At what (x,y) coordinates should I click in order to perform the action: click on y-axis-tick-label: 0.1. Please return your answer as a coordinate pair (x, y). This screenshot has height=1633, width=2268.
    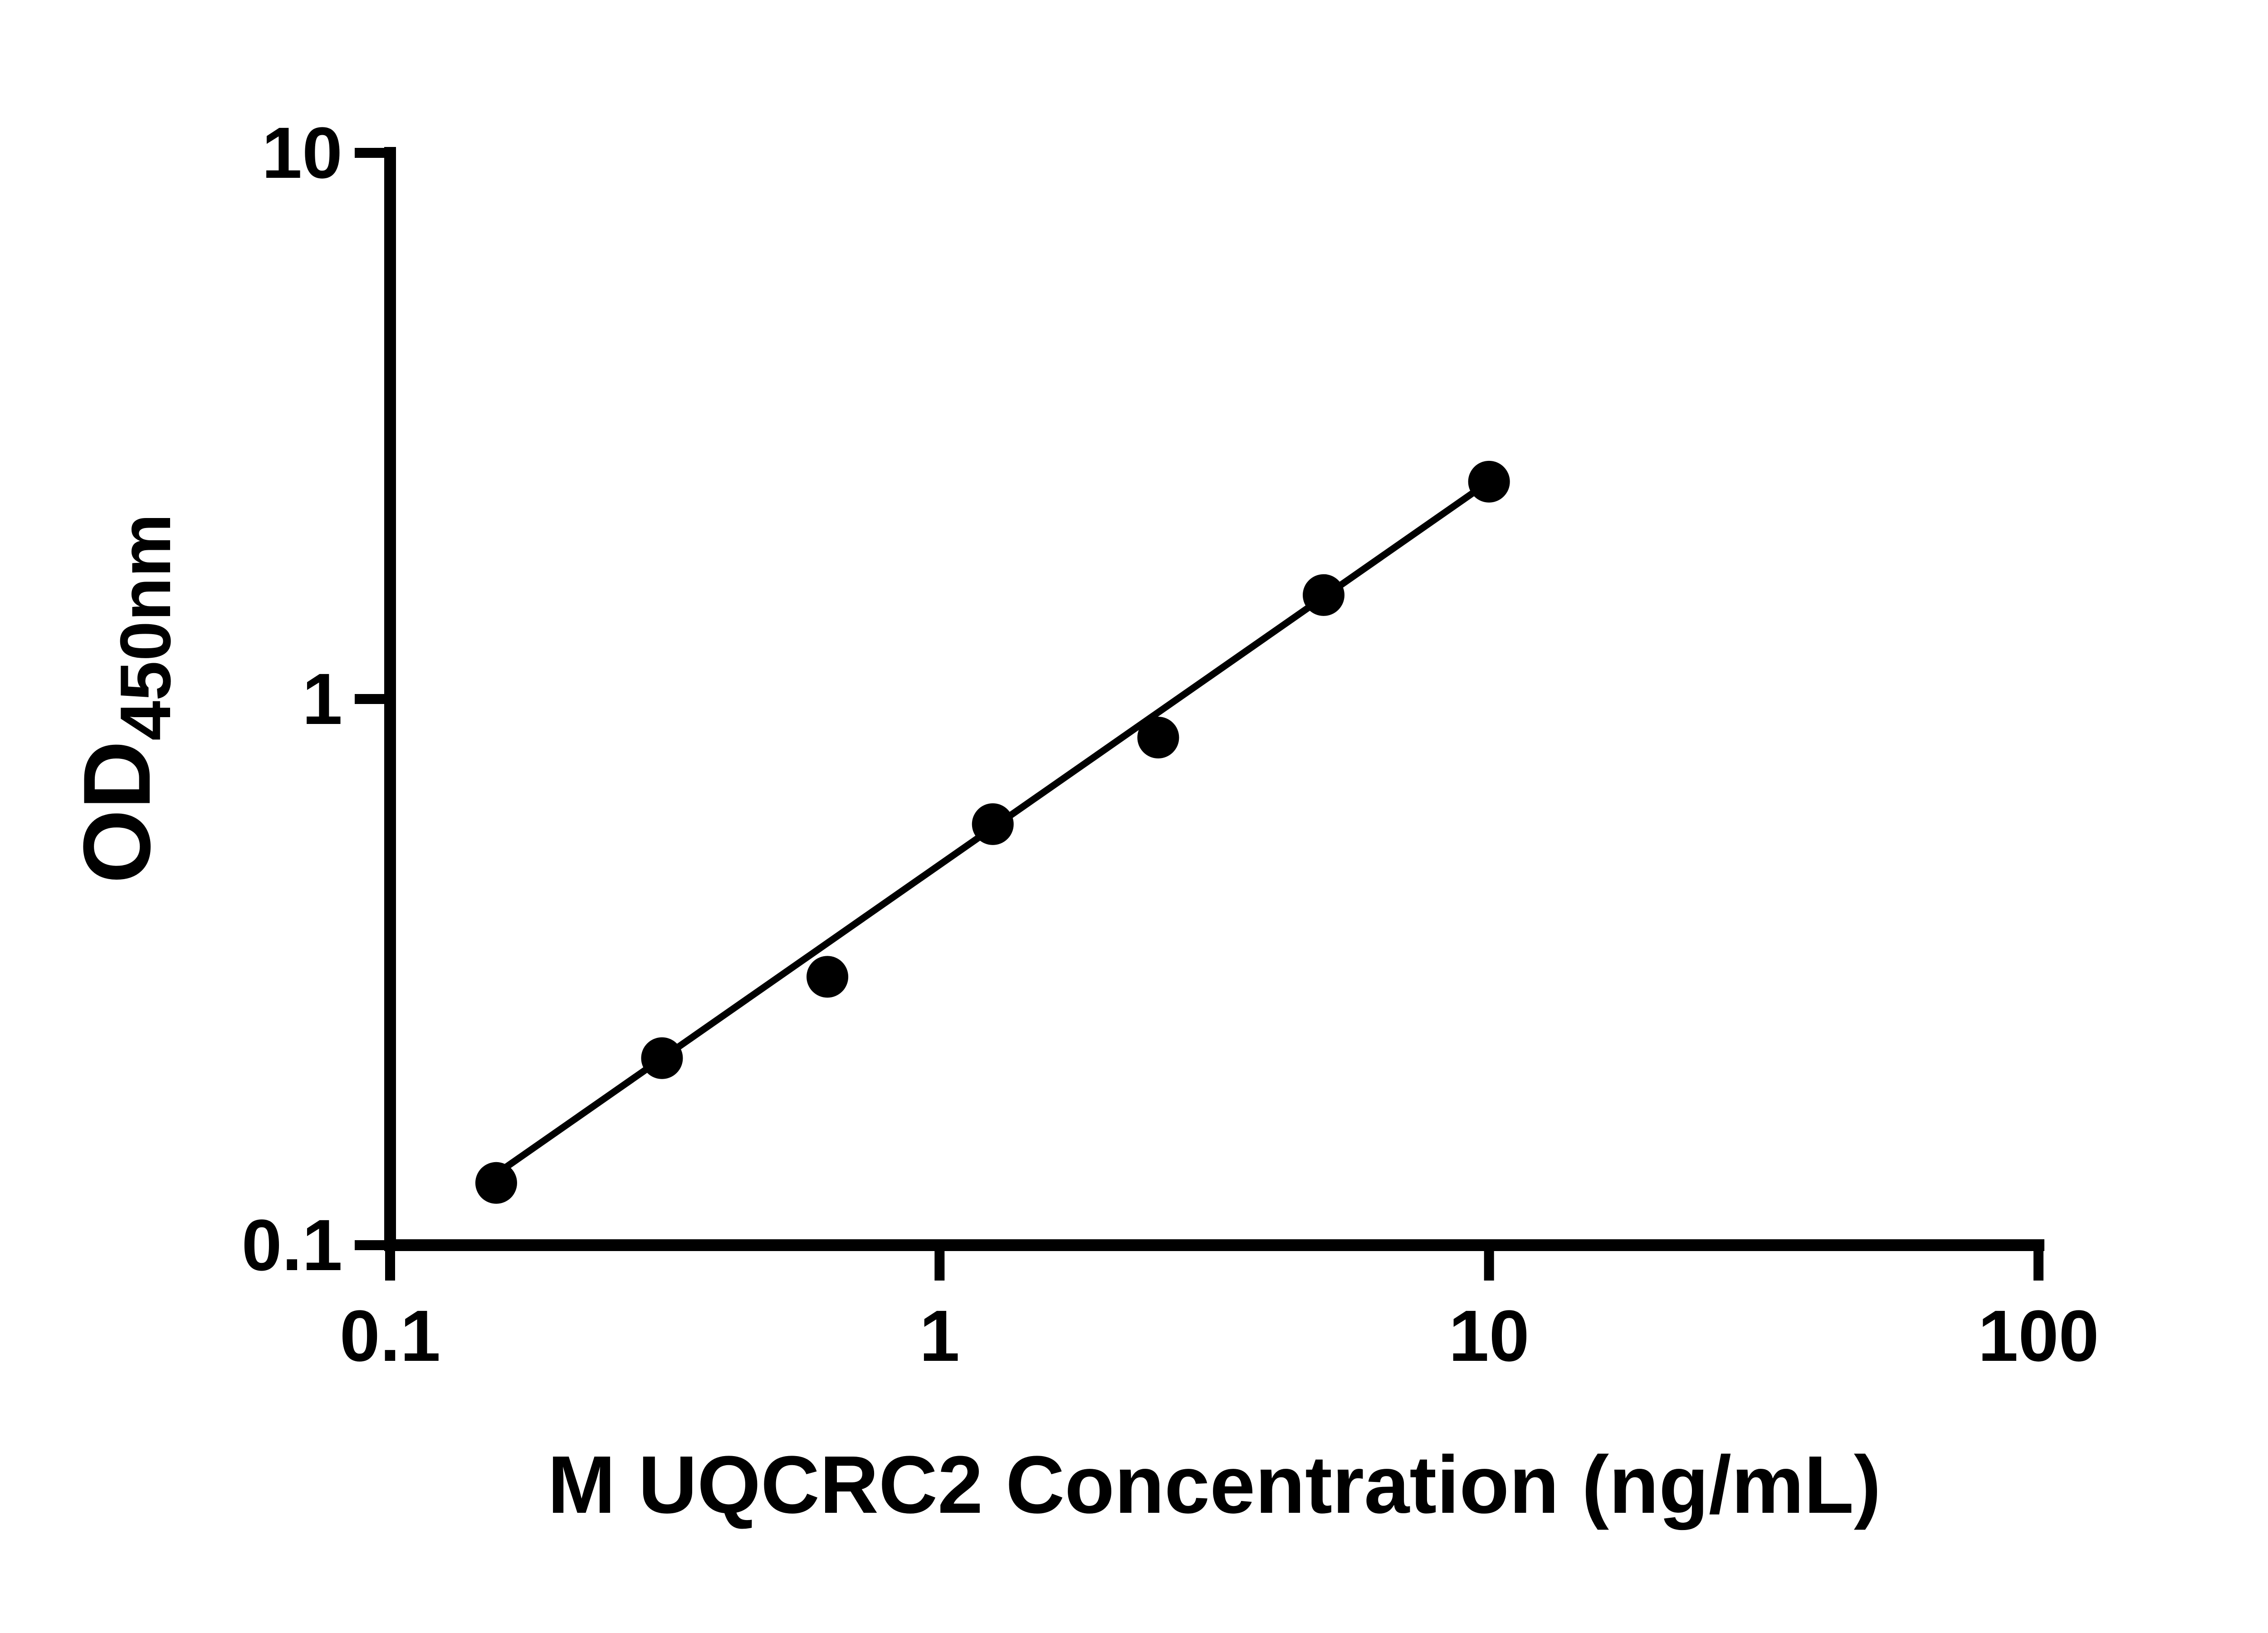
    Looking at the image, I should click on (292, 1245).